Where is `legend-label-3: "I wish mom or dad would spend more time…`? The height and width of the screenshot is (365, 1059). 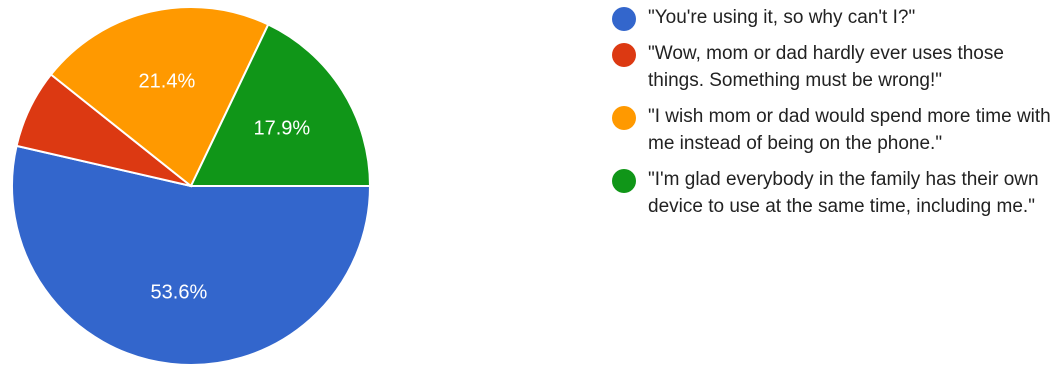 legend-label-3: "I wish mom or dad would spend more time… is located at coordinates (849, 130).